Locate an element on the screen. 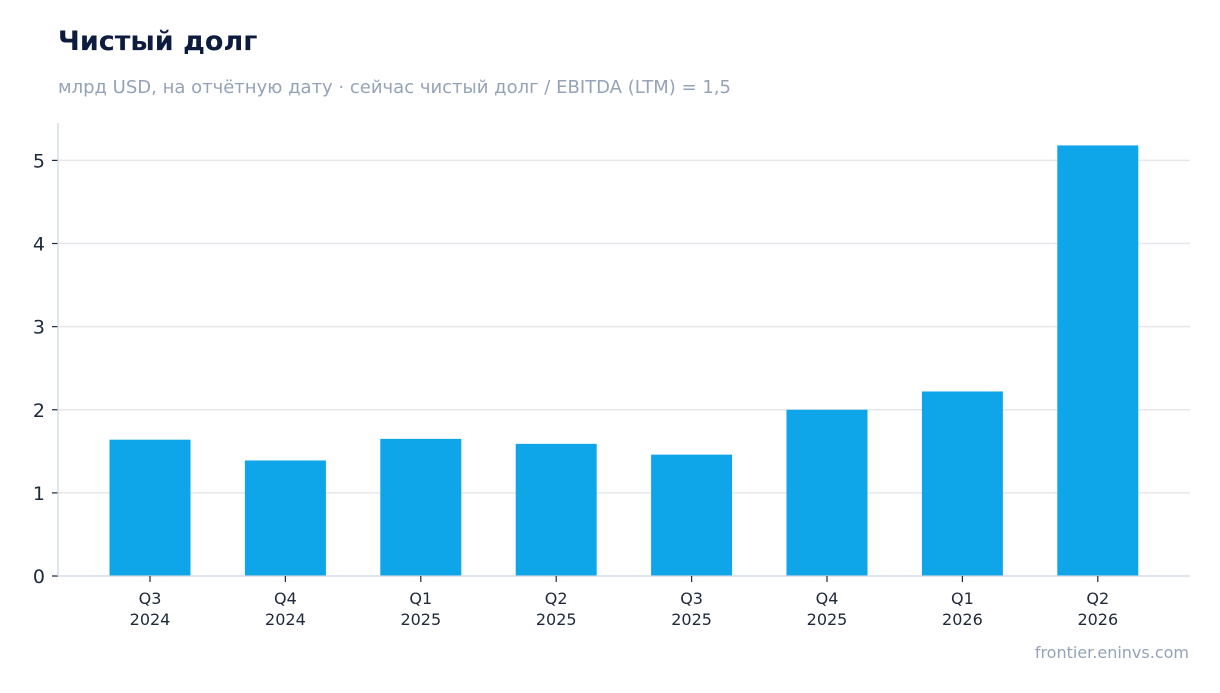 The width and height of the screenshot is (1220, 693). y-tick-label: 3 is located at coordinates (39, 328).